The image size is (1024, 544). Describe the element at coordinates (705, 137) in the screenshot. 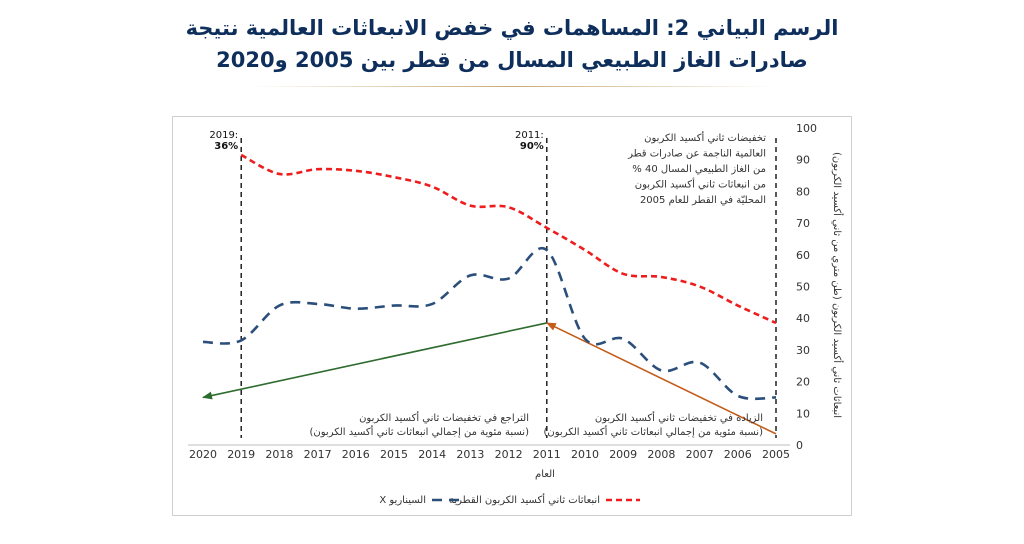

I see `annotation-global-reductions: تخفيضات ثاني أكسيد الكربون` at that location.